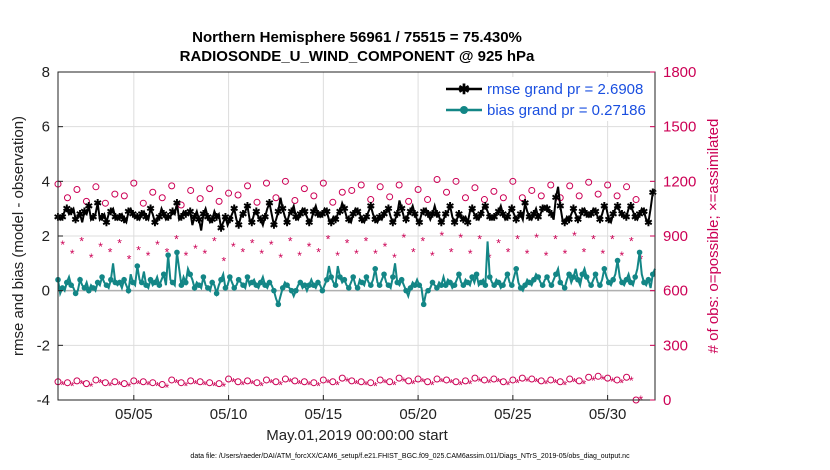  What do you see at coordinates (46, 127) in the screenshot?
I see `y-tick-label: 6` at bounding box center [46, 127].